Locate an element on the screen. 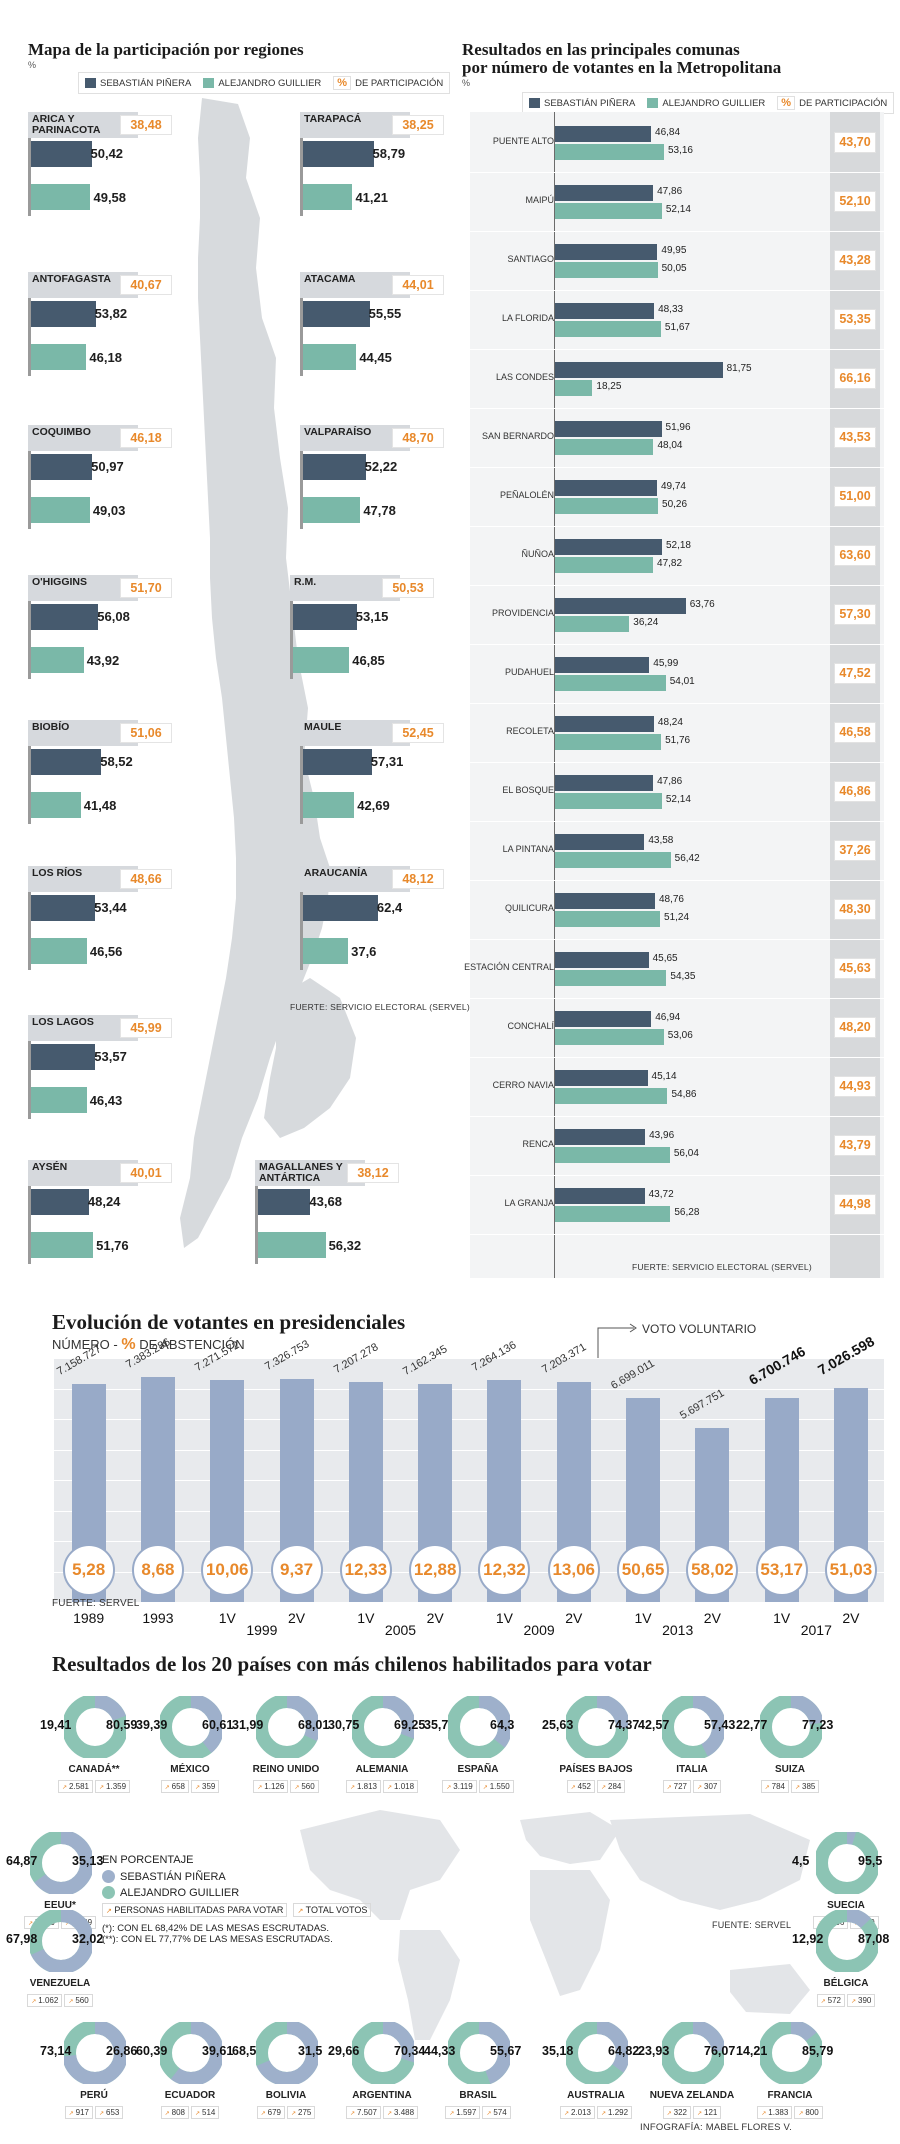 The width and height of the screenshot is (900, 2144). region-participation: 44,01 is located at coordinates (418, 285).